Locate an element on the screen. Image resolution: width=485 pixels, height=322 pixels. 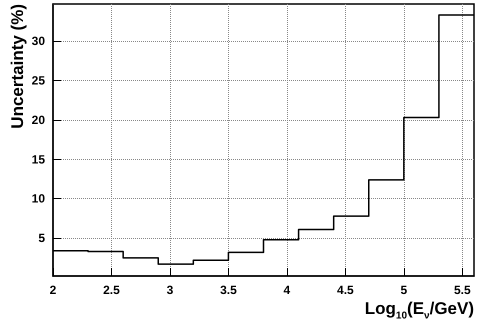
y-tick-label: 30 is located at coordinates (39, 41).